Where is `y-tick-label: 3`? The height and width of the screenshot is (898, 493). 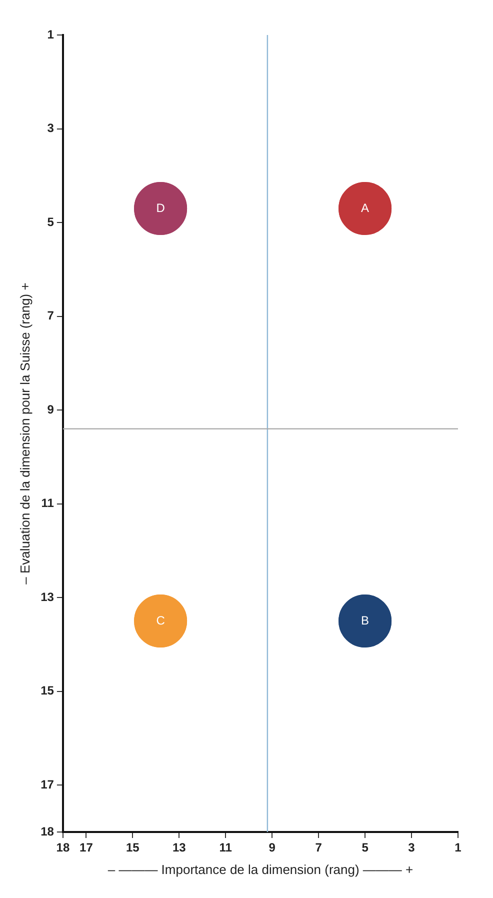
y-tick-label: 3 is located at coordinates (50, 128).